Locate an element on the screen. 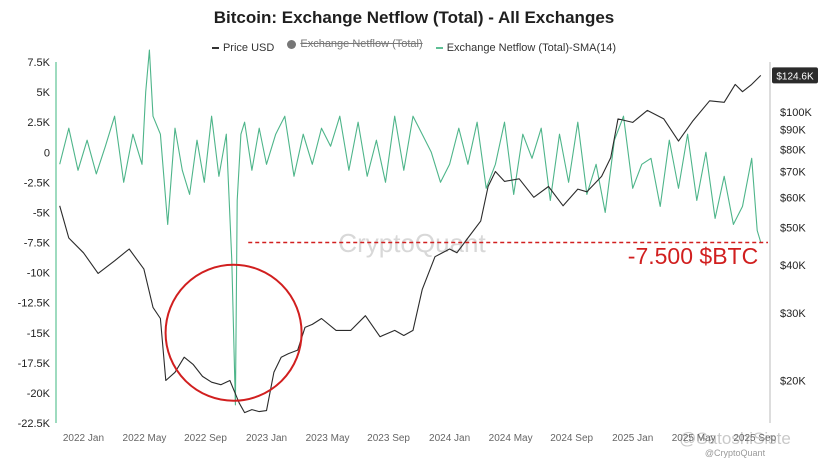  legend-item-sma: Exchange Netflow (Total)-SMA(14) is located at coordinates (526, 47).